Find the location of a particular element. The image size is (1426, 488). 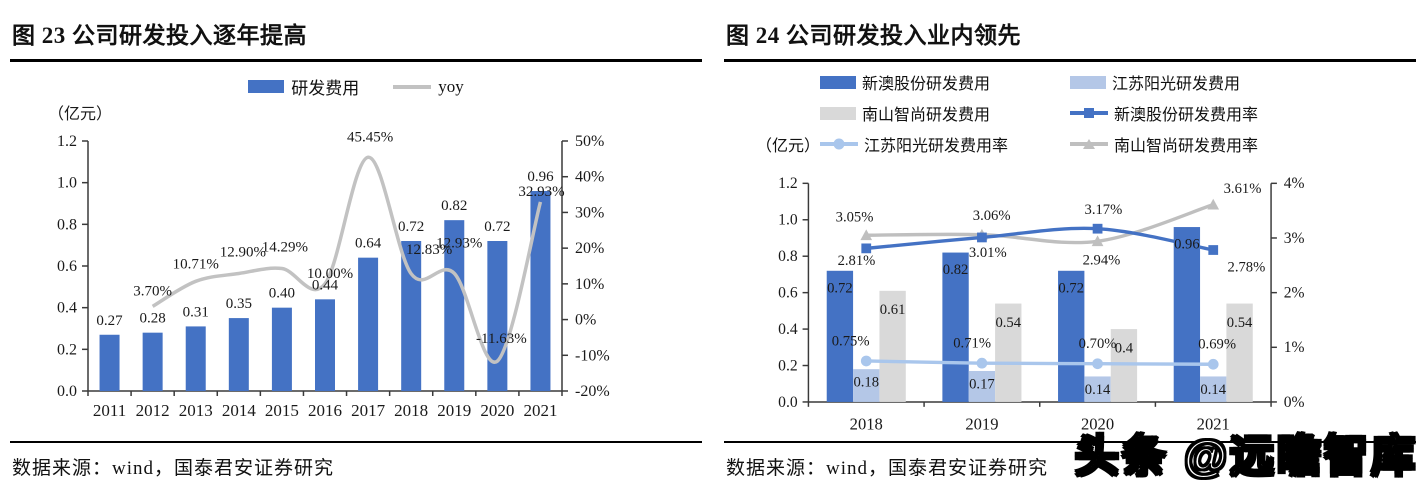

legend-item-rd-expense: 研发费用 is located at coordinates (303, 86).